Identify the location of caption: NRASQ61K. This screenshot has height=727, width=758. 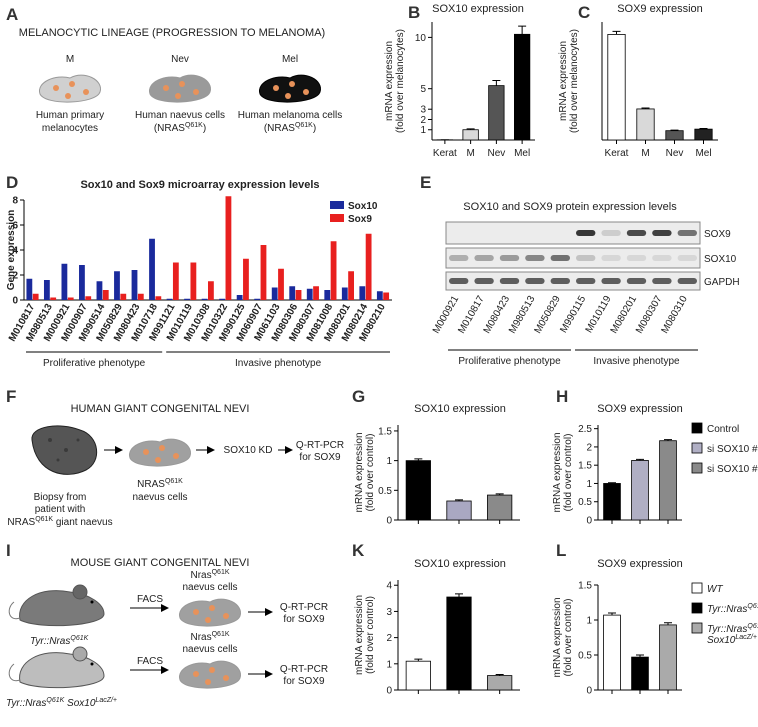
(160, 484).